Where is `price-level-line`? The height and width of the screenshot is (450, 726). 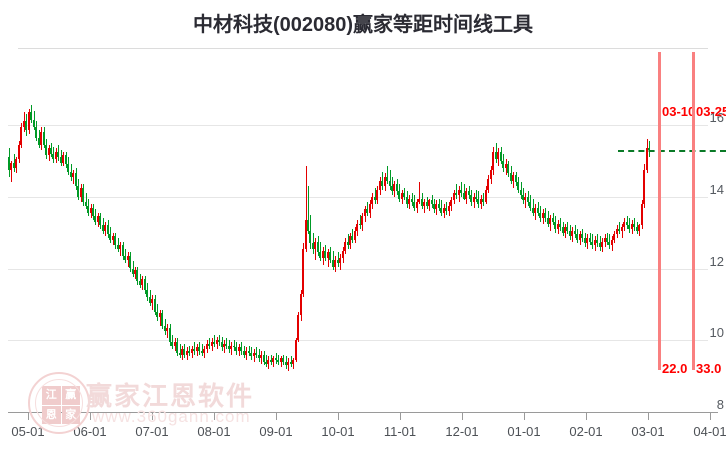 price-level-line is located at coordinates (672, 151).